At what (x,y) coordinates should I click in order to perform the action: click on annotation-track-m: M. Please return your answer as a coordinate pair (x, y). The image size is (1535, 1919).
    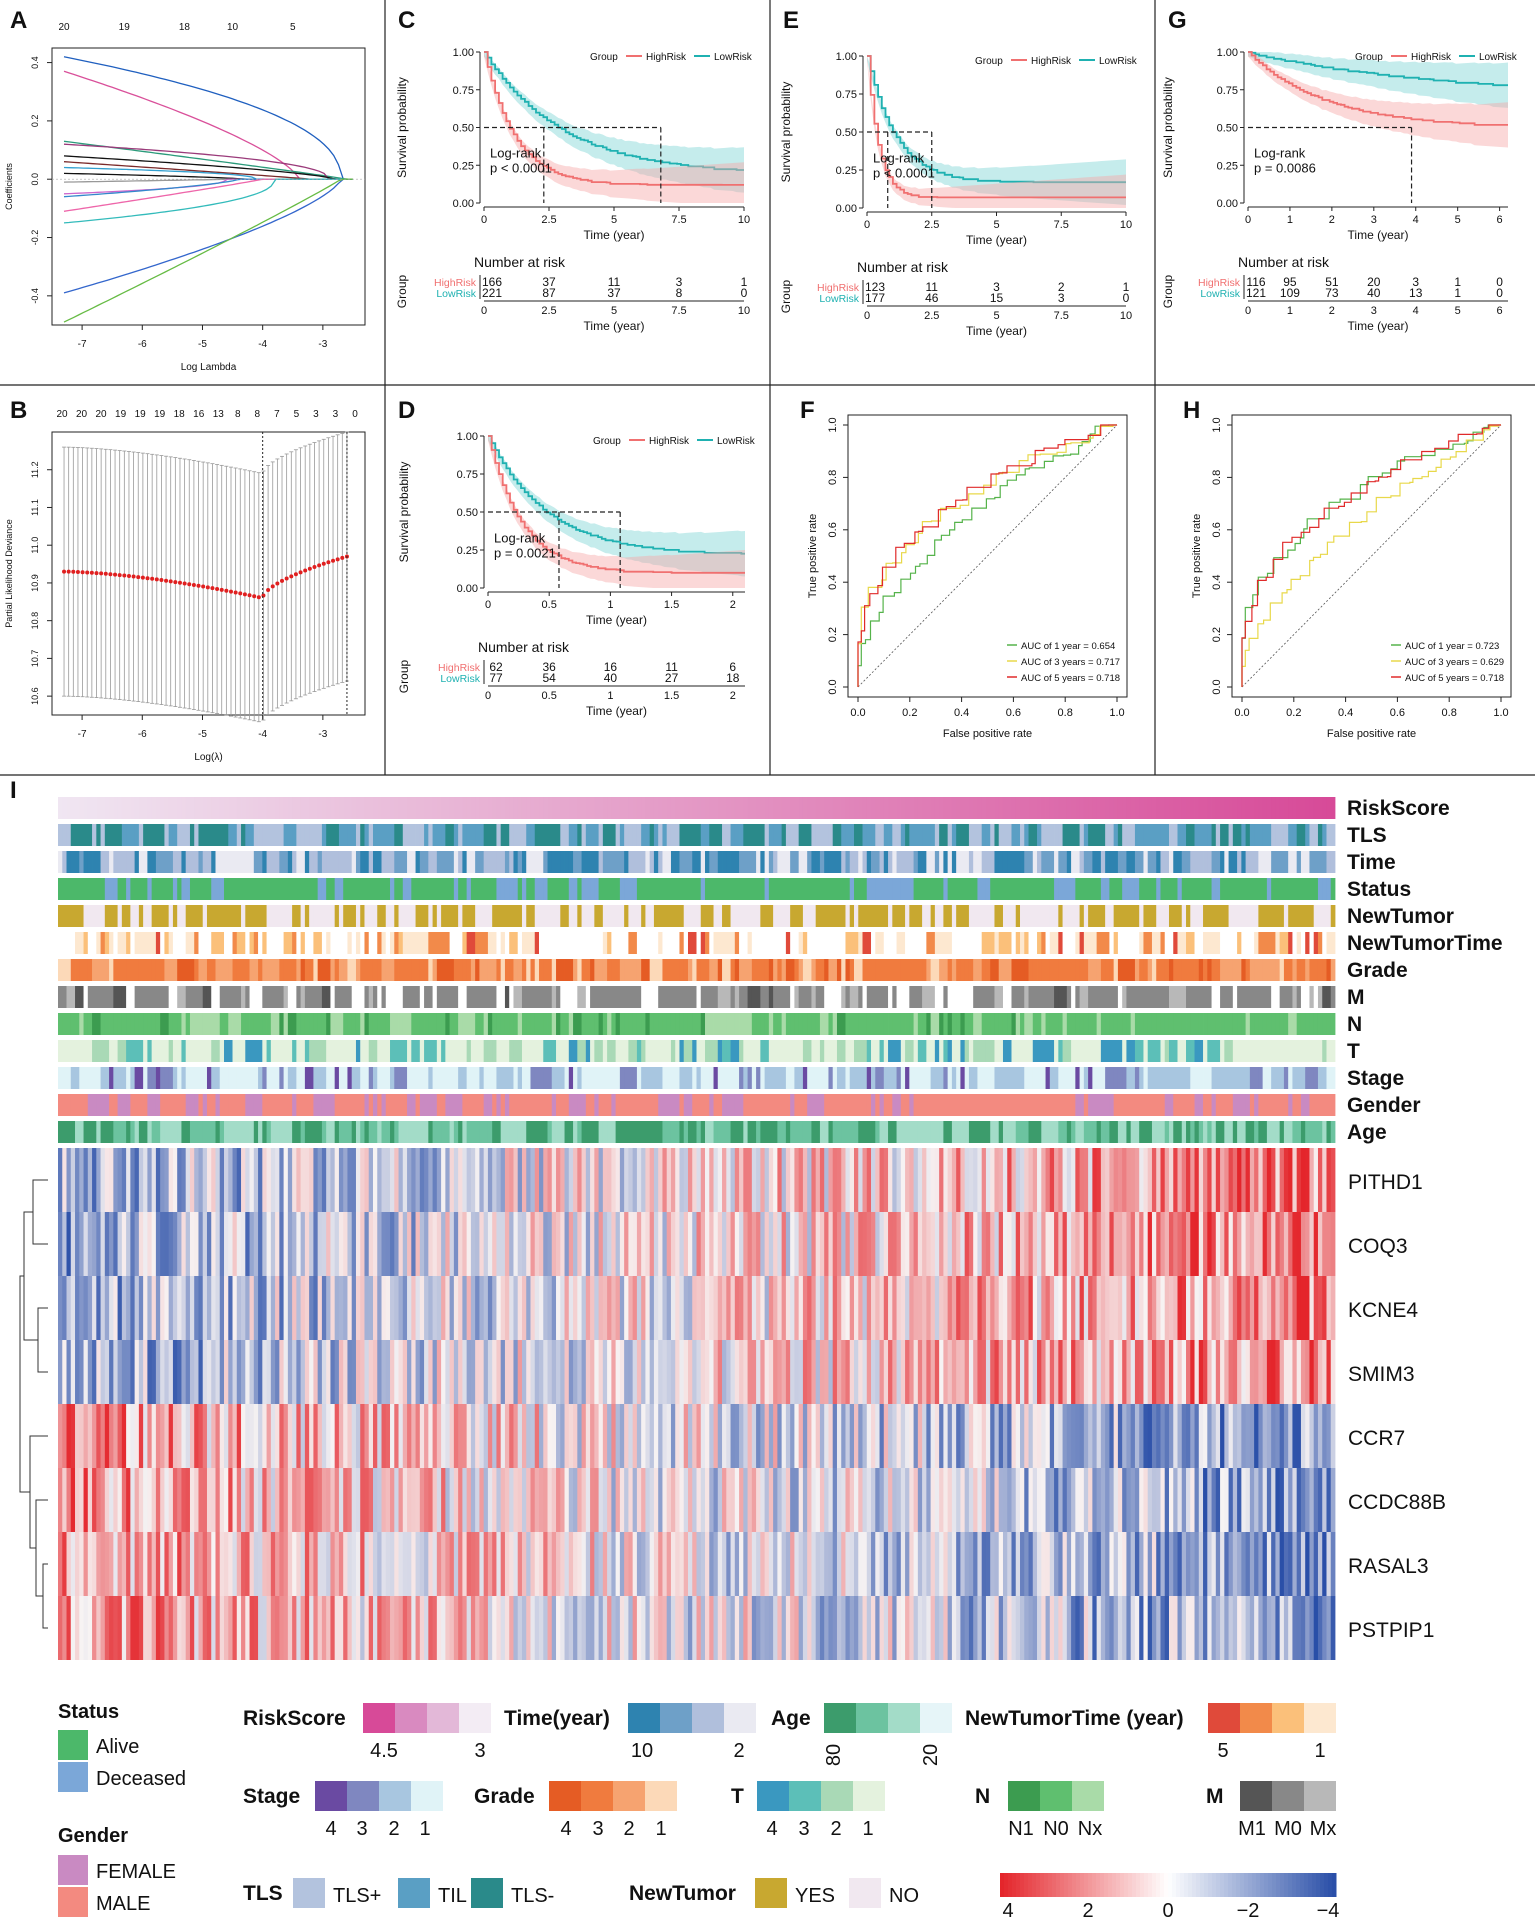
    Looking at the image, I should click on (711, 997).